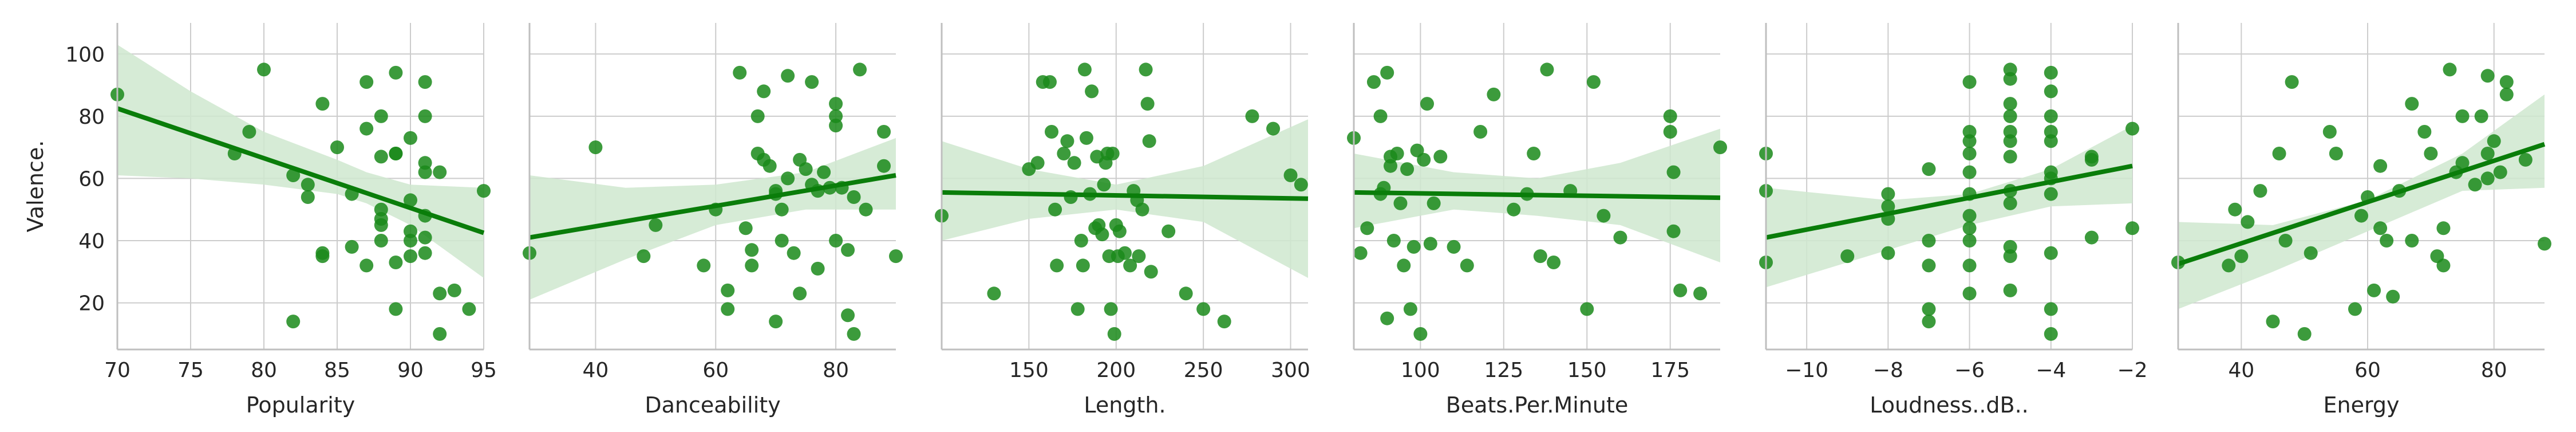 This screenshot has height=432, width=2576. Describe the element at coordinates (410, 371) in the screenshot. I see `x-tick-label: 90` at that location.